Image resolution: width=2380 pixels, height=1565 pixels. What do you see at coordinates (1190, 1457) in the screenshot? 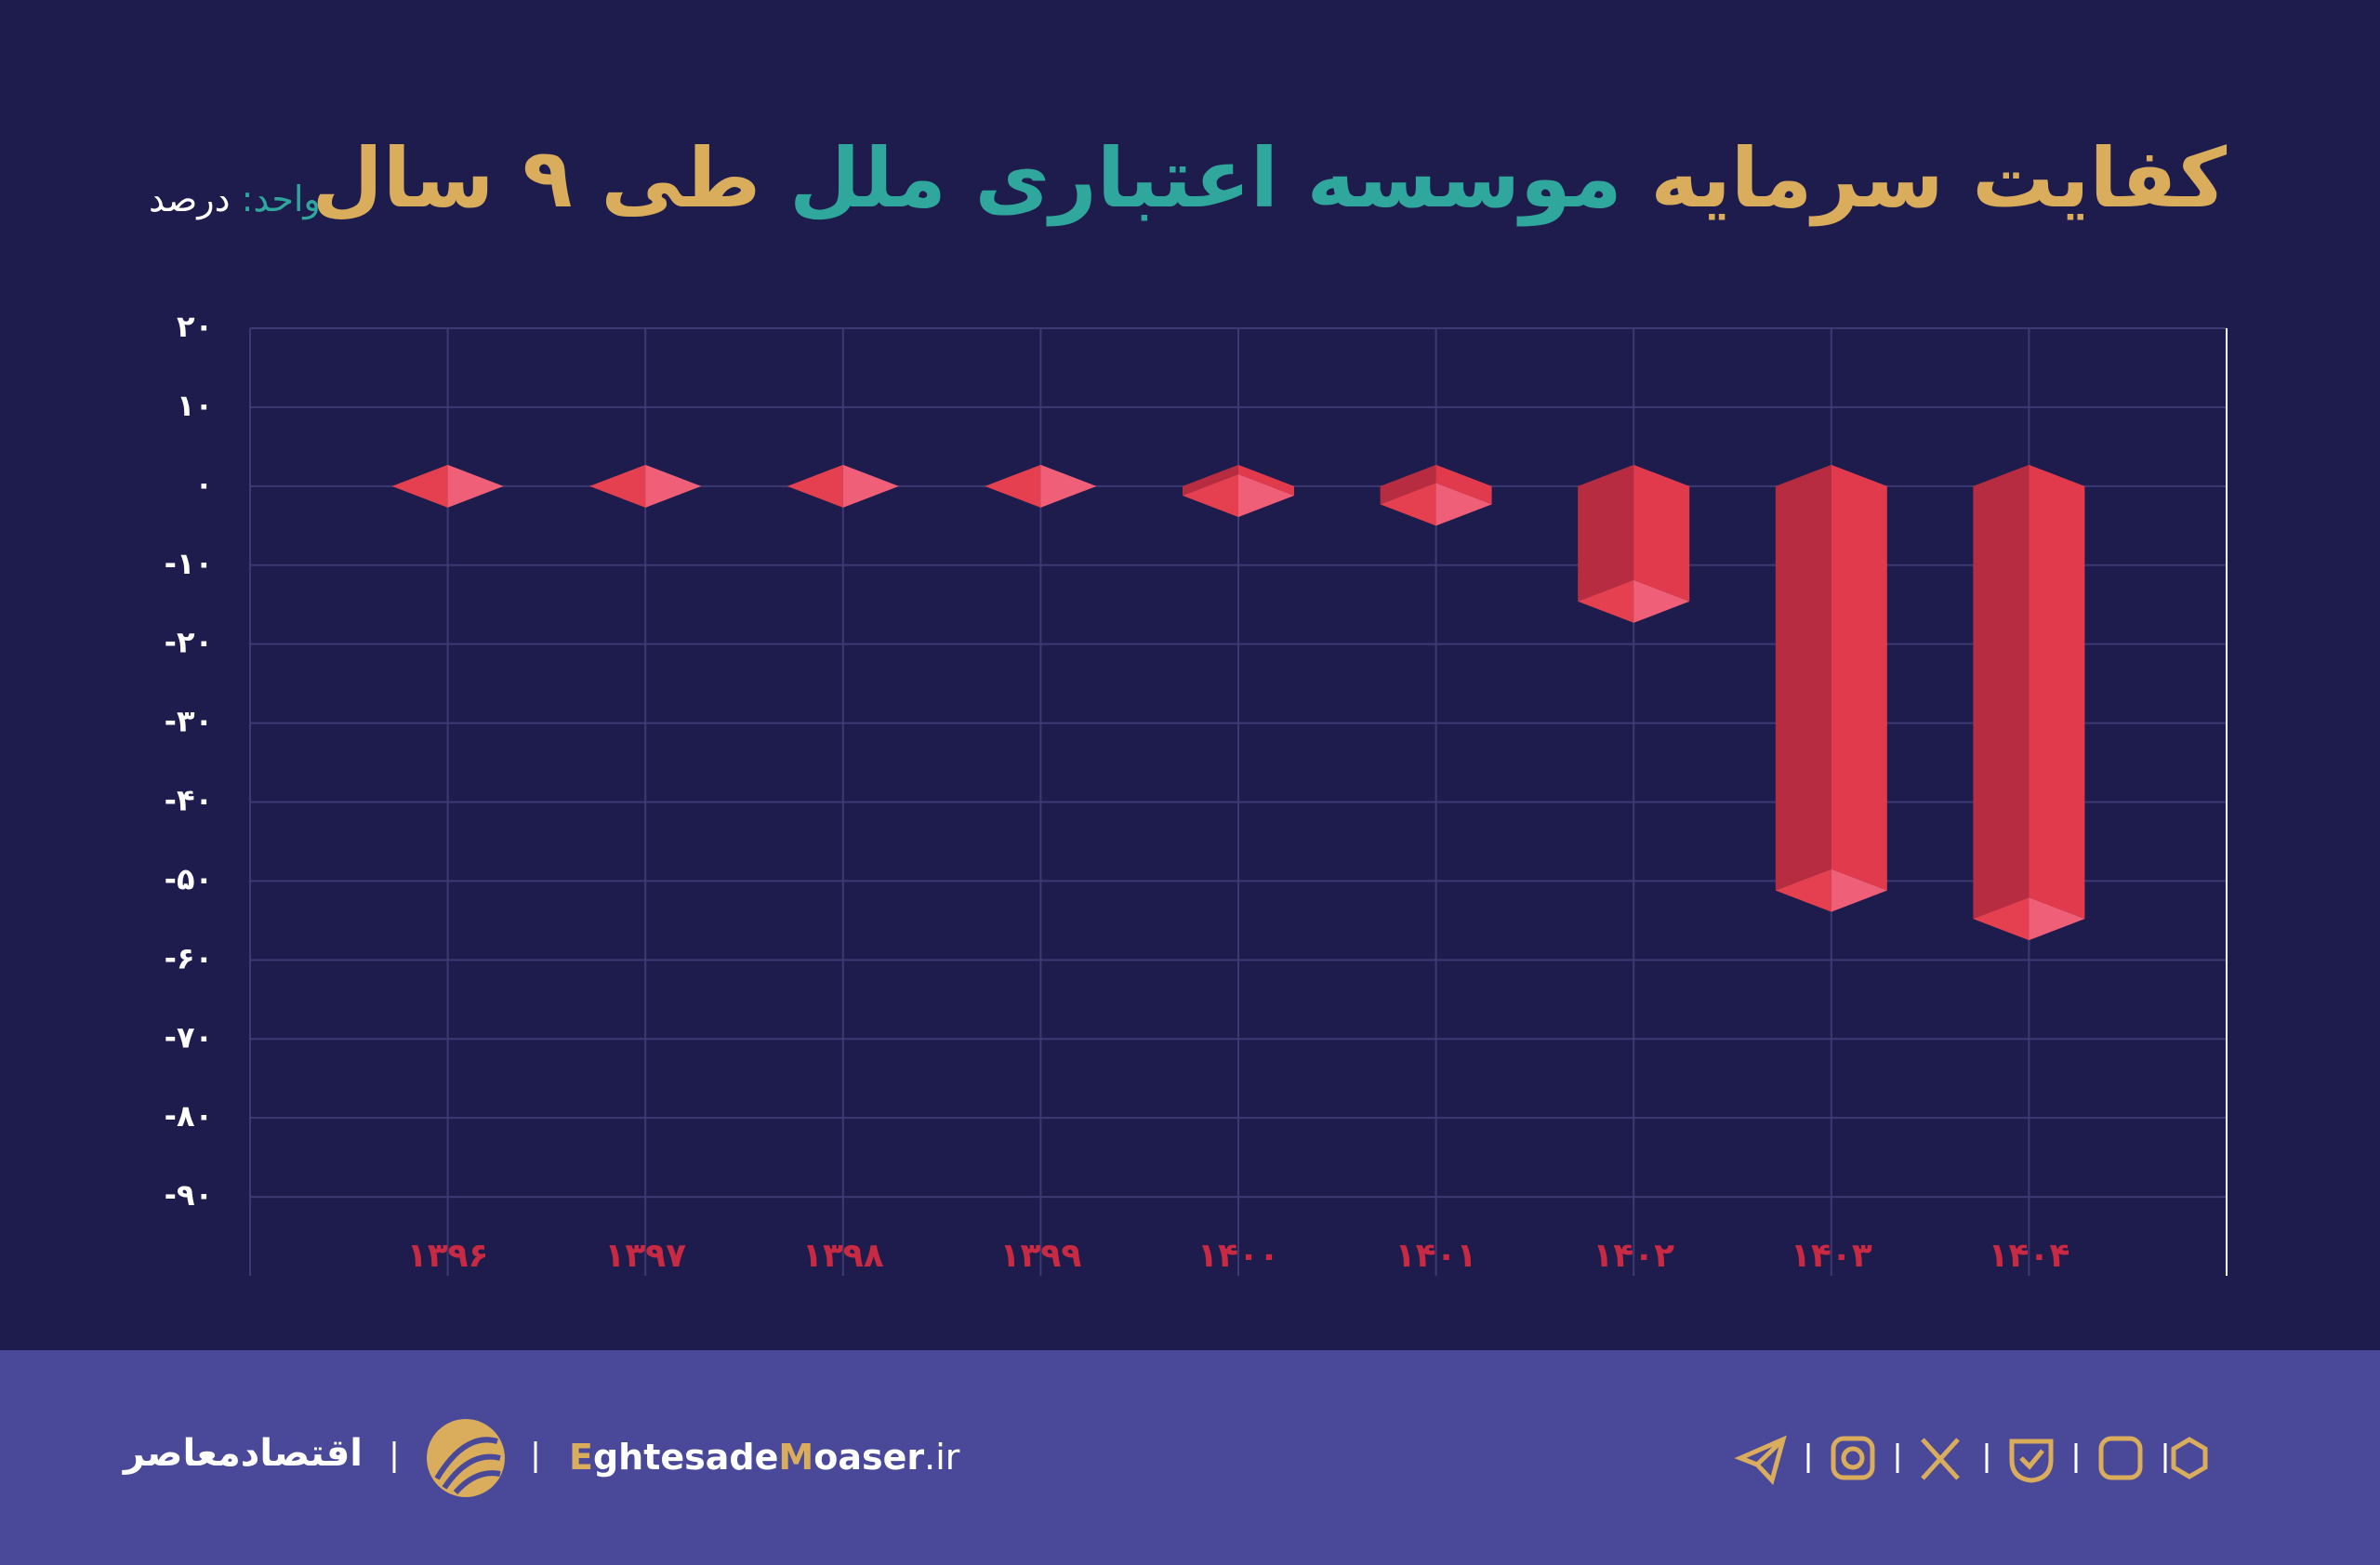
I see `footer` at bounding box center [1190, 1457].